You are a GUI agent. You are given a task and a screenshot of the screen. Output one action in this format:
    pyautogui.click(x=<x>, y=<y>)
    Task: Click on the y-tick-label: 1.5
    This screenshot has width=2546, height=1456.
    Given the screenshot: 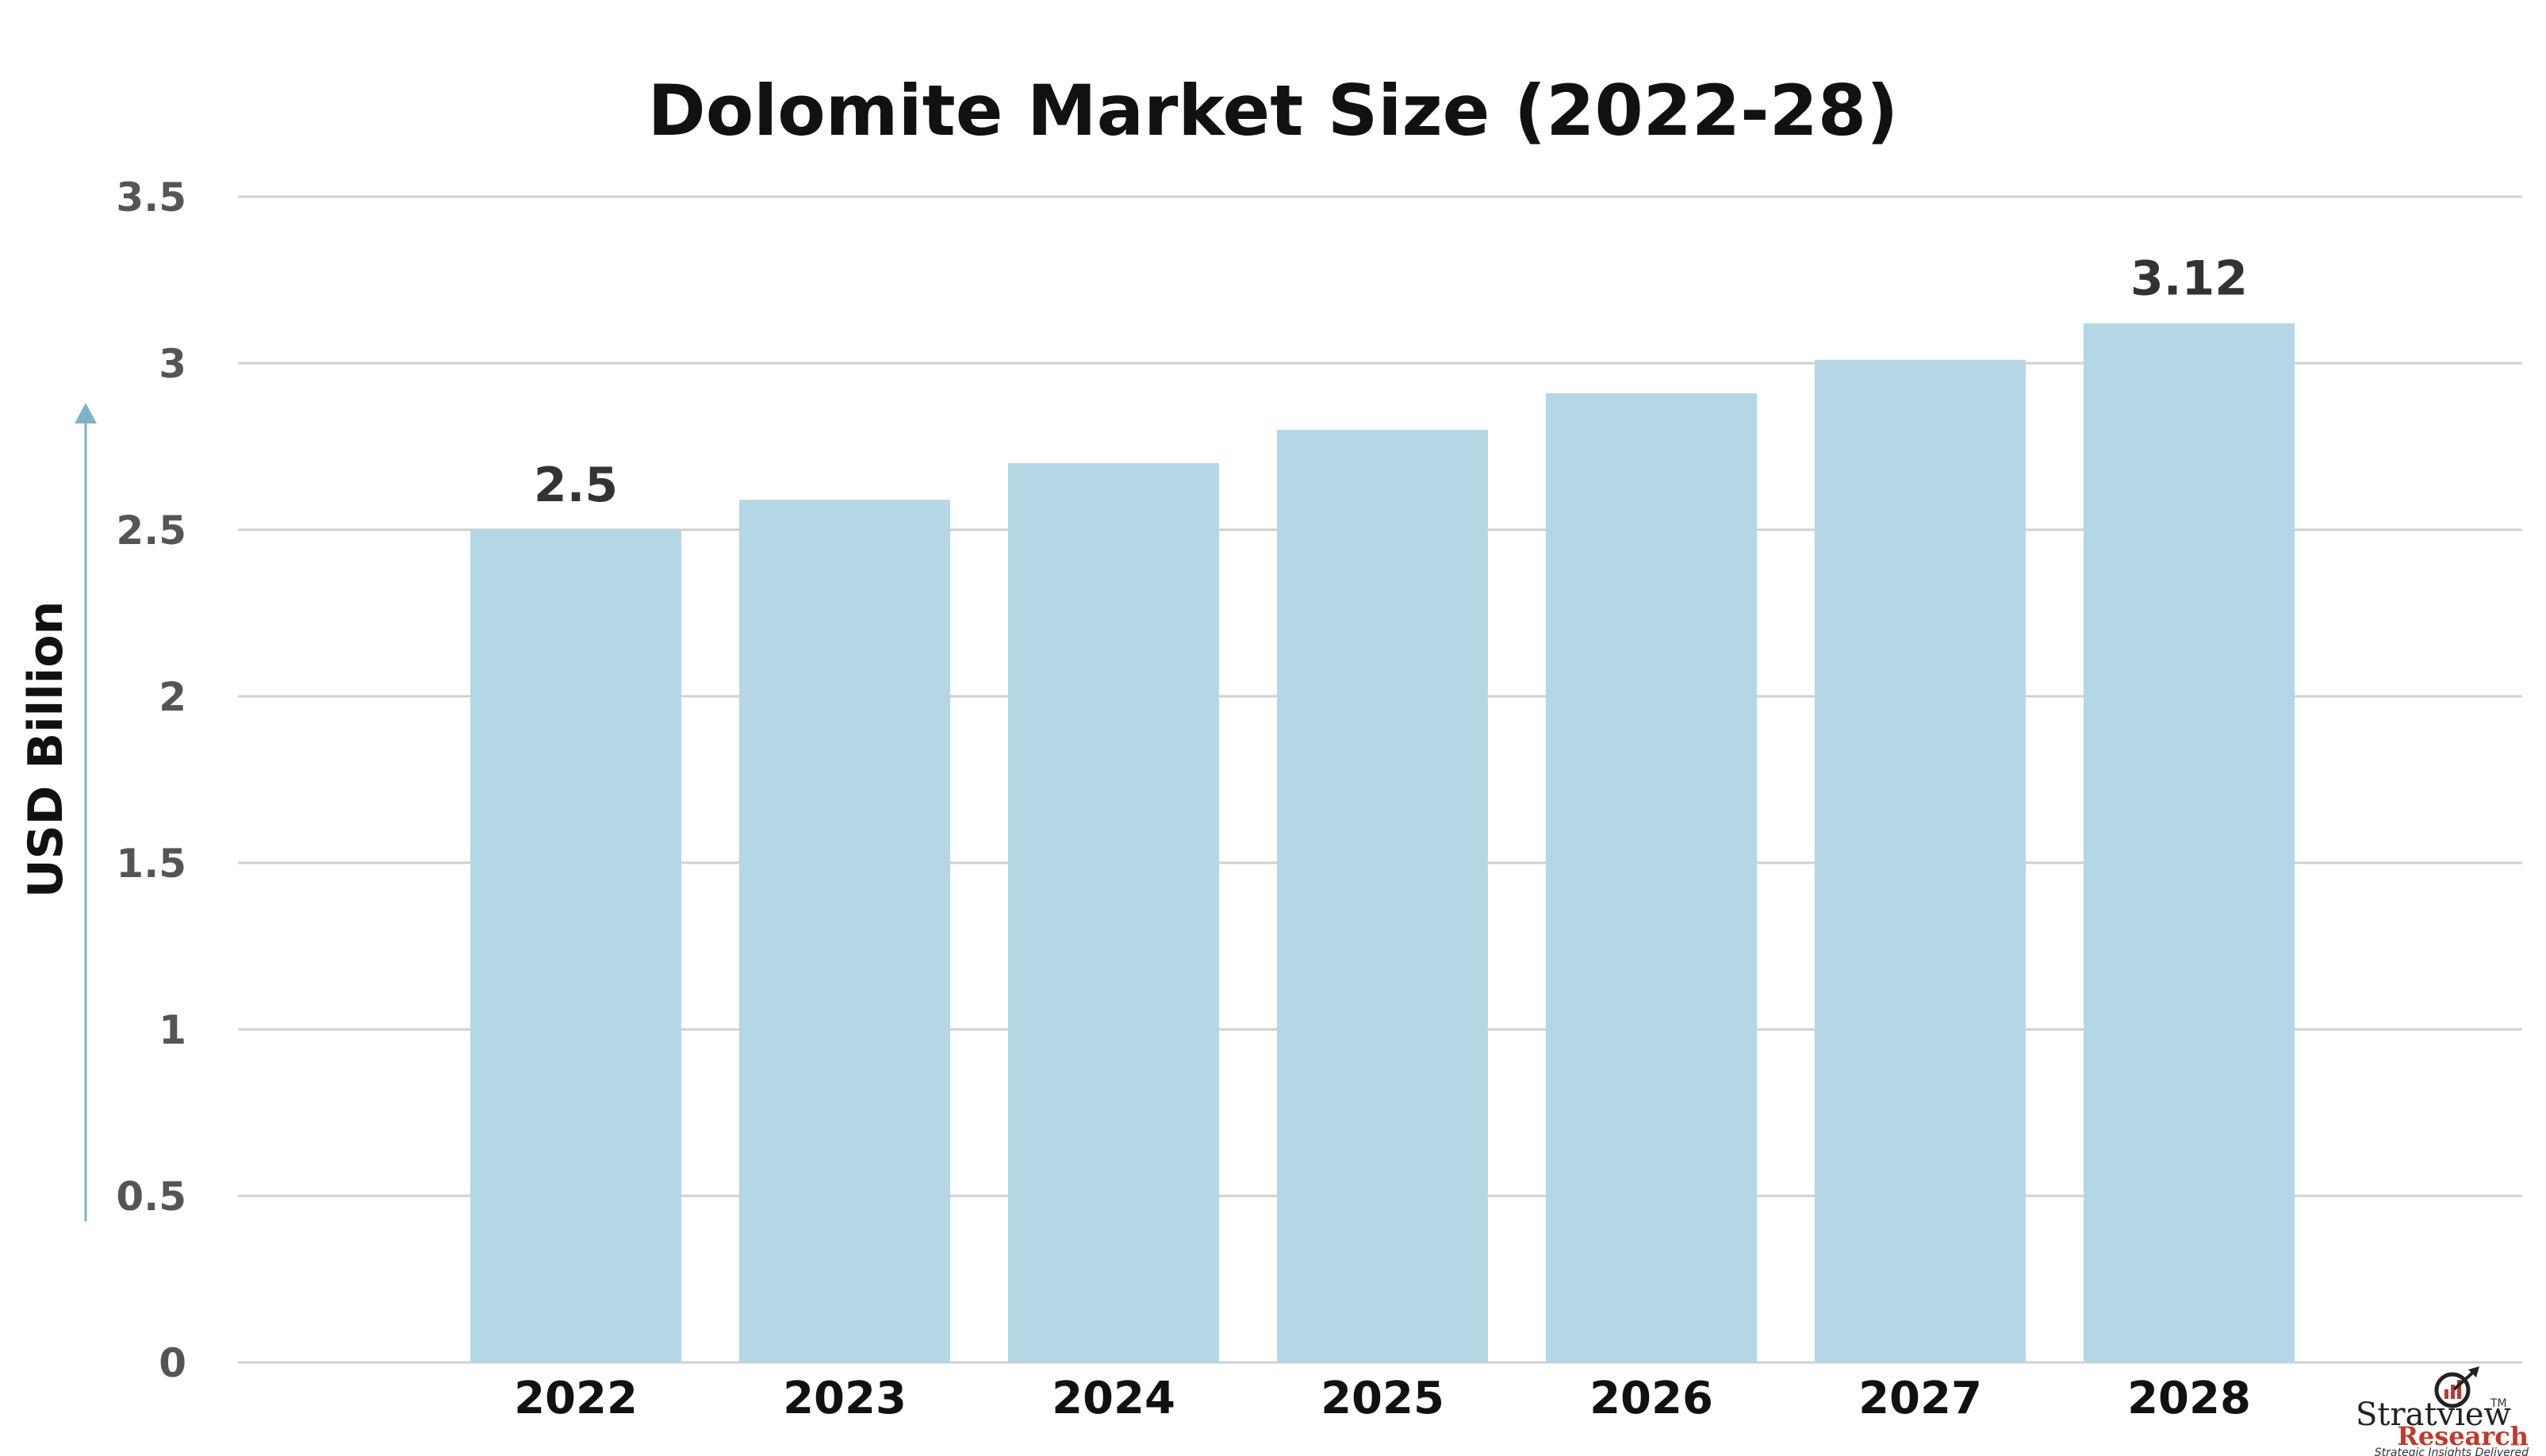 What is the action you would take?
    pyautogui.click(x=151, y=864)
    